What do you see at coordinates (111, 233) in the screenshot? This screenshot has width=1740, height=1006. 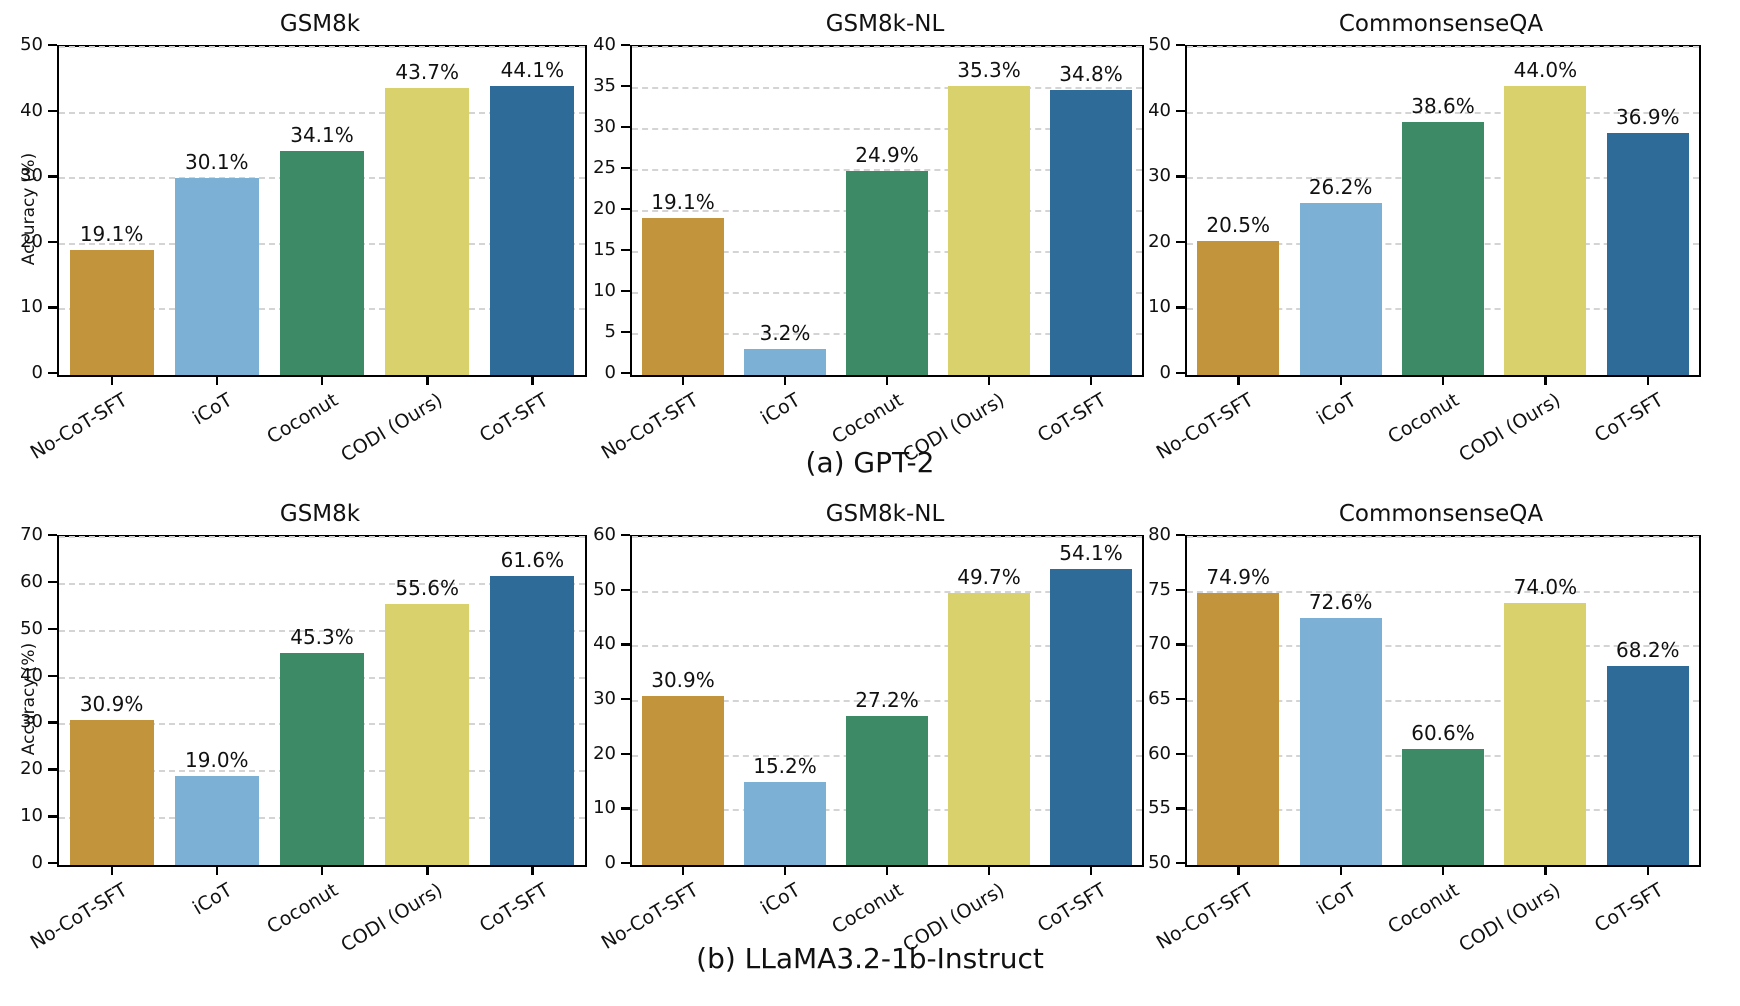 I see `bar-value-label: 19.1%` at bounding box center [111, 233].